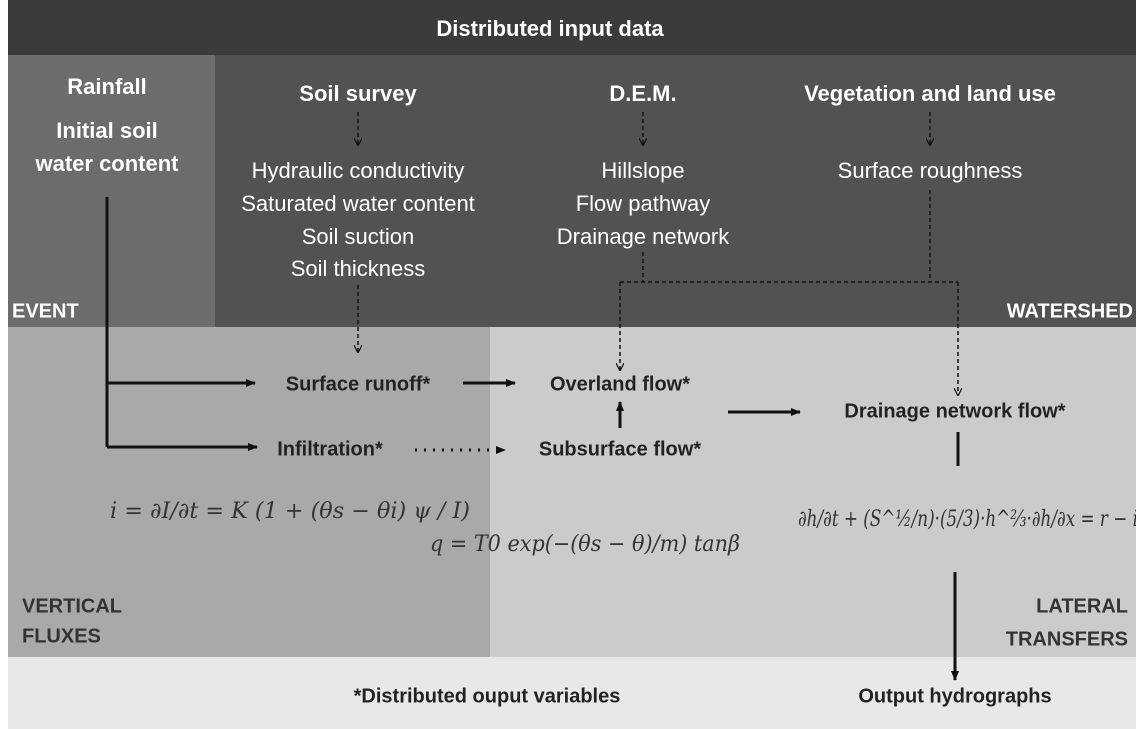 Image resolution: width=1136 pixels, height=729 pixels. Describe the element at coordinates (642, 93) in the screenshot. I see `source-title: D.E.M.` at that location.